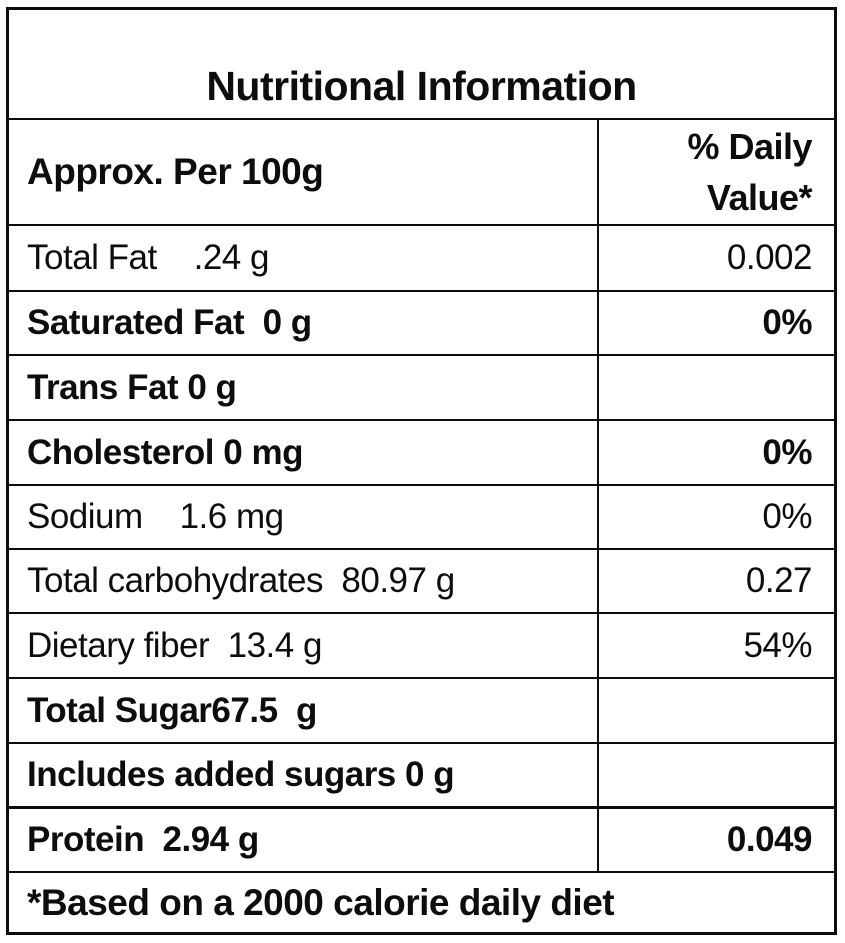 The image size is (845, 943). Describe the element at coordinates (421, 516) in the screenshot. I see `table-row-sodium: Sodium 1.6 mg 0%` at that location.